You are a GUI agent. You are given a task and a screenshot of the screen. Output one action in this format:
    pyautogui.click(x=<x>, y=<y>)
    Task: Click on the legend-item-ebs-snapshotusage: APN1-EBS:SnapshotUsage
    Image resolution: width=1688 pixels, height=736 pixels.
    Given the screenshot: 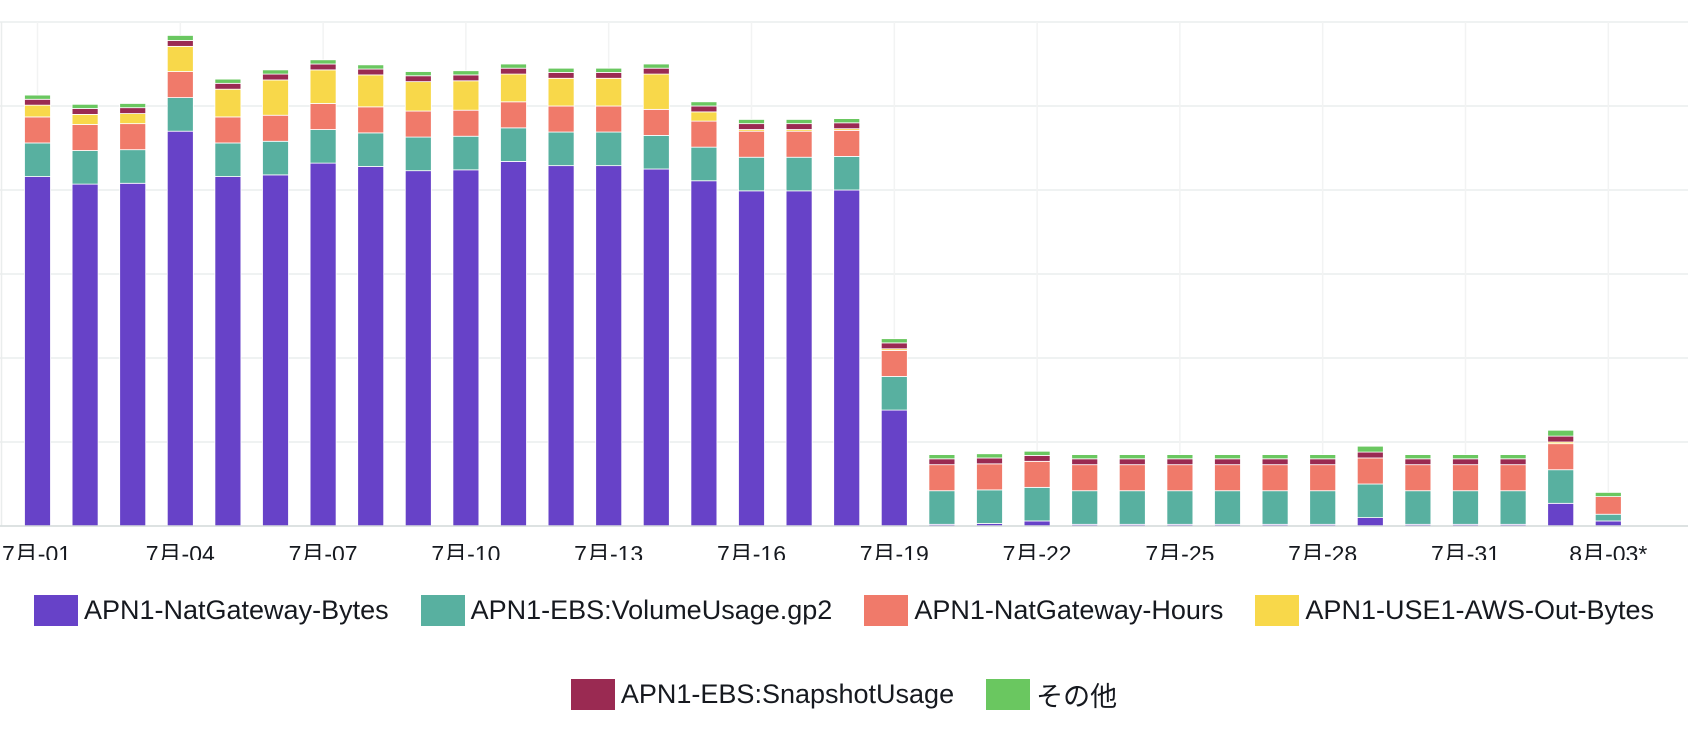 What is the action you would take?
    pyautogui.click(x=762, y=694)
    